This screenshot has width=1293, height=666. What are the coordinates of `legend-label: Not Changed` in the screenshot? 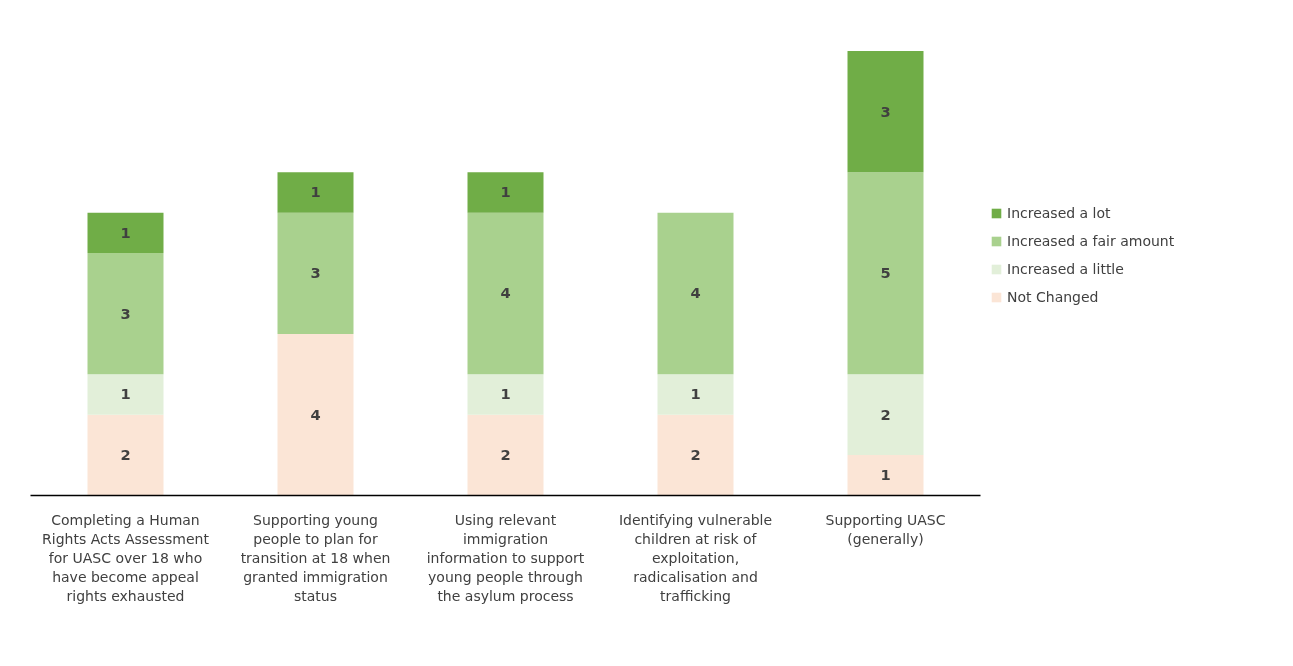 It's located at (1053, 297).